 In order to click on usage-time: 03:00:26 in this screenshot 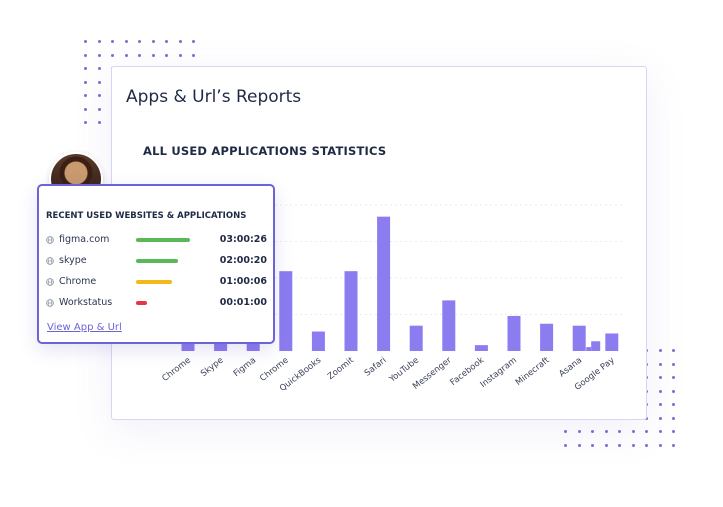, I will do `click(243, 239)`.